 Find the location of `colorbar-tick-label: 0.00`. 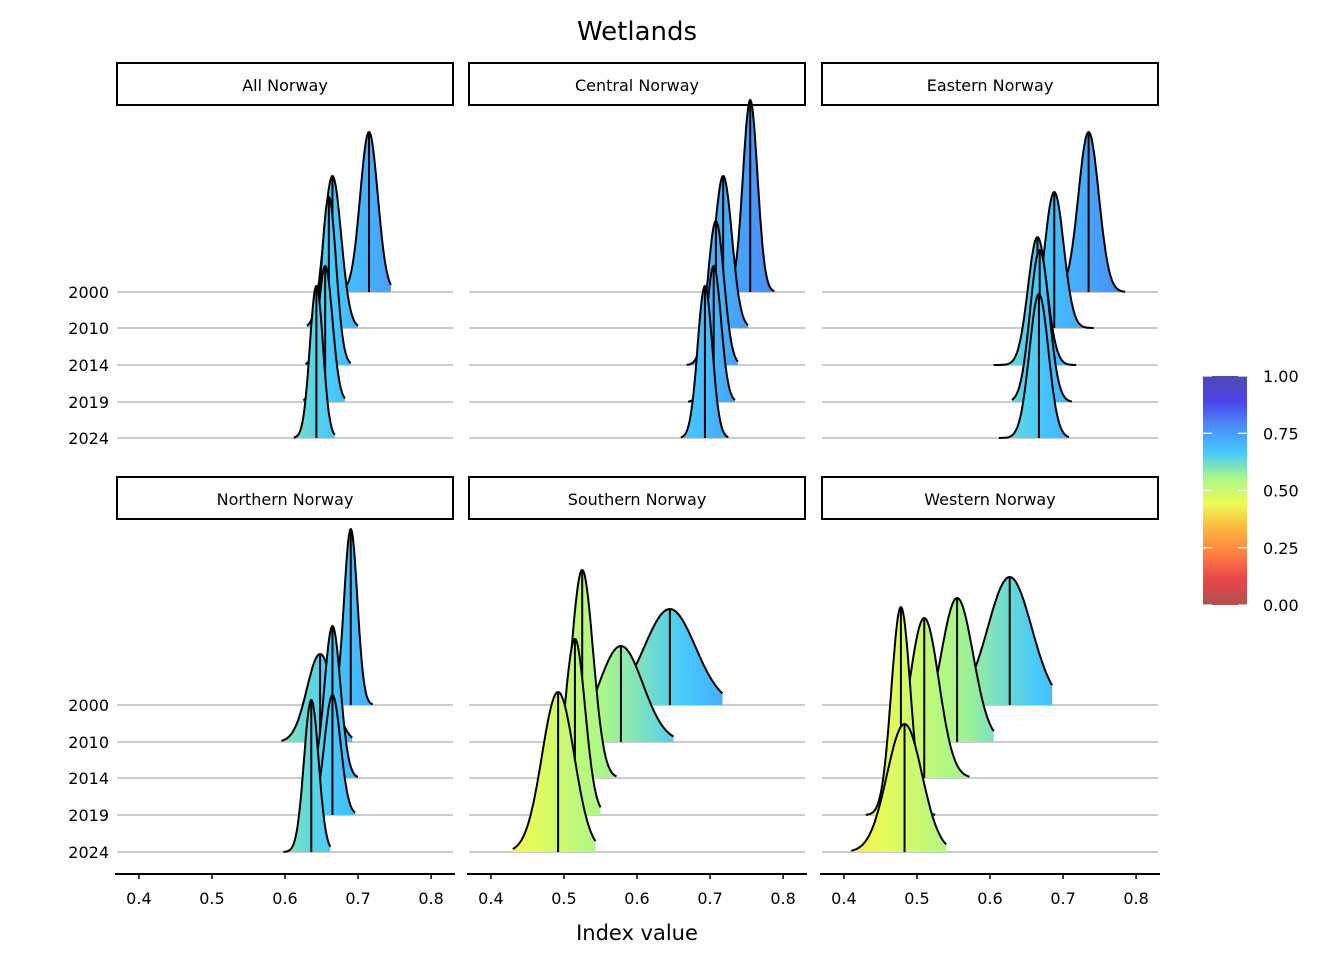

colorbar-tick-label: 0.00 is located at coordinates (1281, 605).